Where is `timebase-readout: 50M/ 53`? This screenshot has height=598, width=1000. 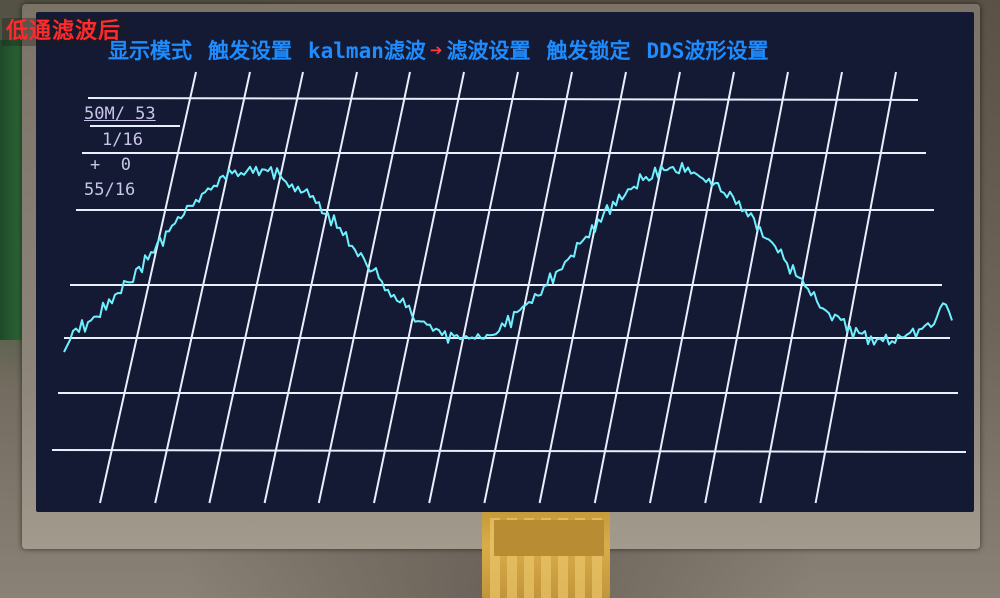
timebase-readout: 50M/ 53 is located at coordinates (120, 114).